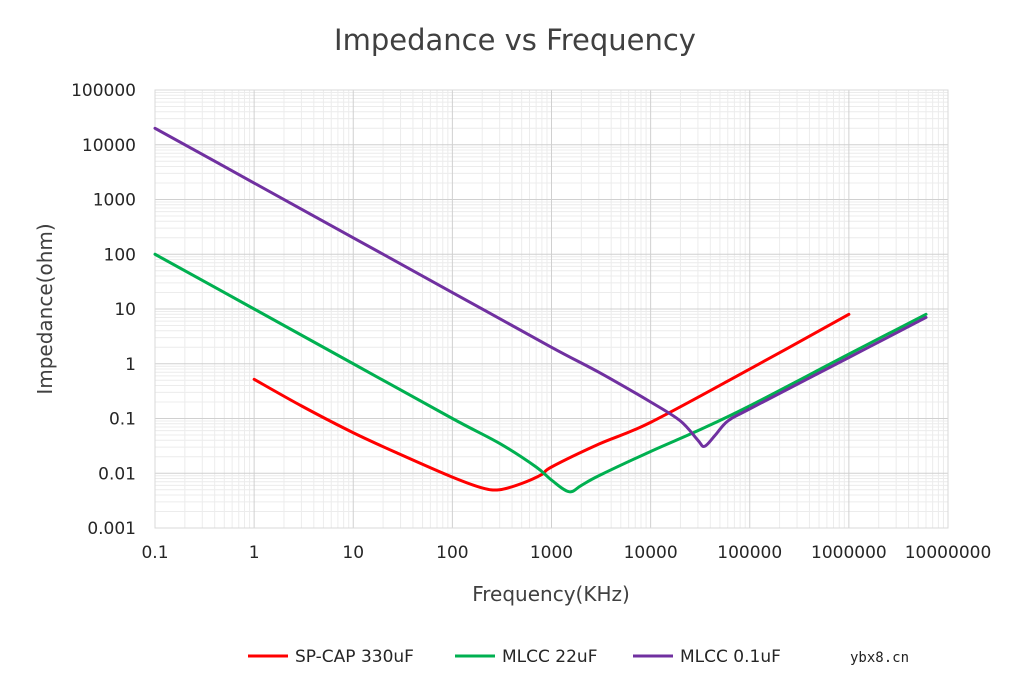  I want to click on x-tick-label: 10000000, so click(948, 553).